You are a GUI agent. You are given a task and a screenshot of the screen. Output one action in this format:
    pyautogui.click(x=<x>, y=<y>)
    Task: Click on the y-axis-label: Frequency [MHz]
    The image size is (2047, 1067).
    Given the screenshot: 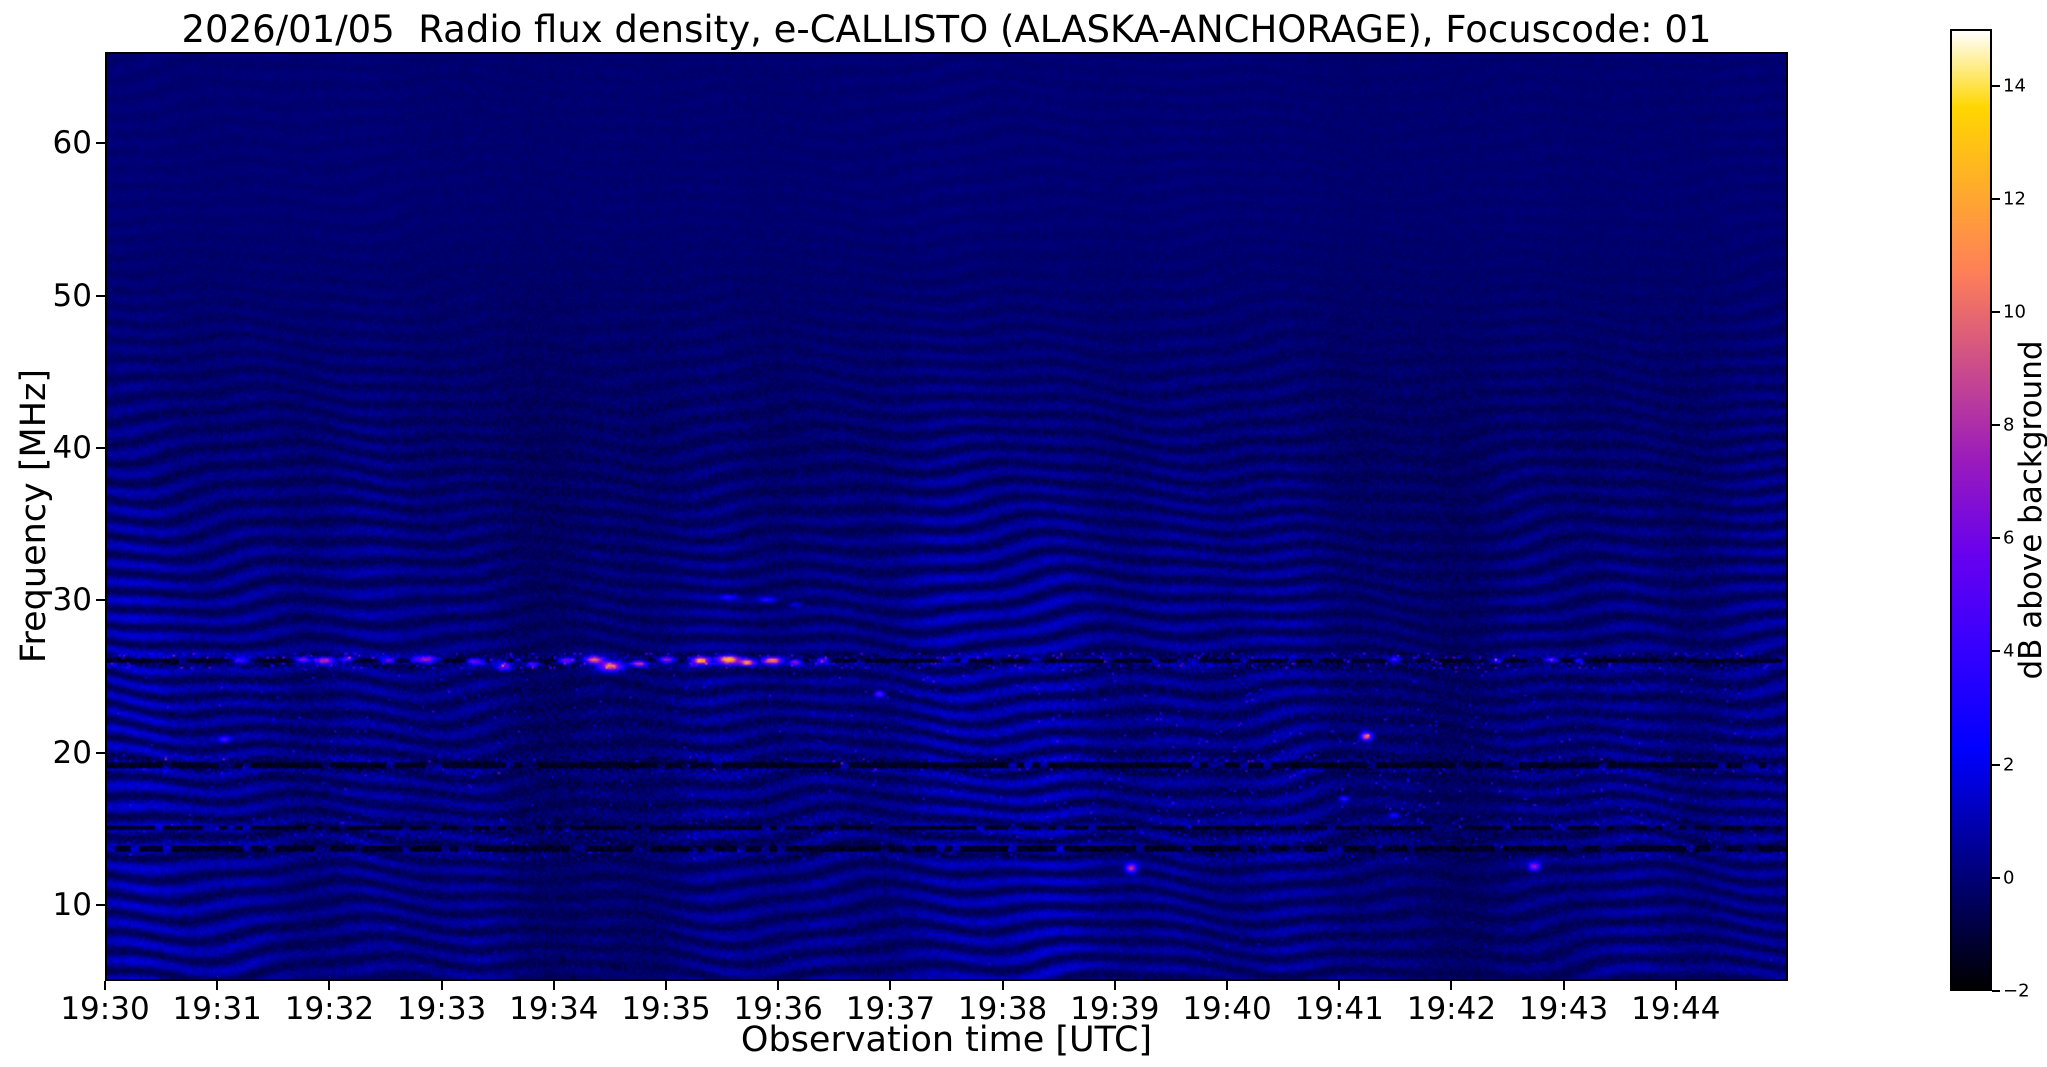 What is the action you would take?
    pyautogui.click(x=34, y=516)
    